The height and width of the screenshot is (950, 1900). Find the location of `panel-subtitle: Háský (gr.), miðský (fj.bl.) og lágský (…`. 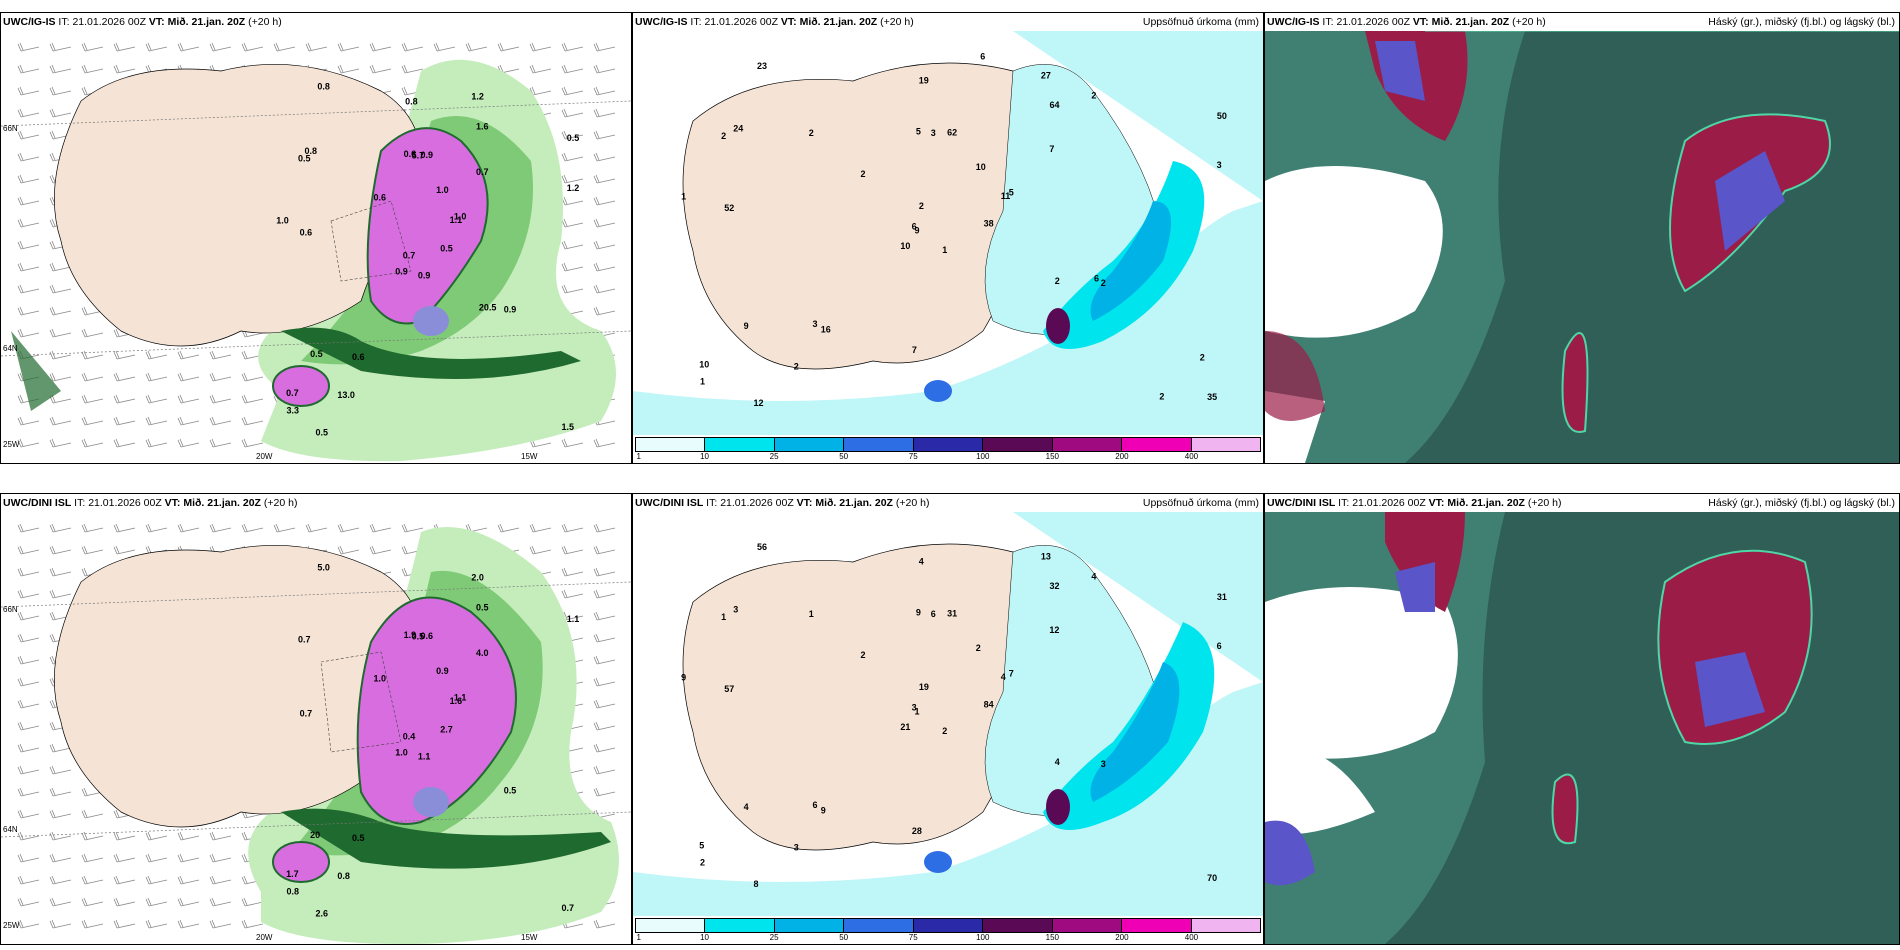

panel-subtitle: Háský (gr.), miðský (fj.bl.) og lágský (… is located at coordinates (1801, 503).